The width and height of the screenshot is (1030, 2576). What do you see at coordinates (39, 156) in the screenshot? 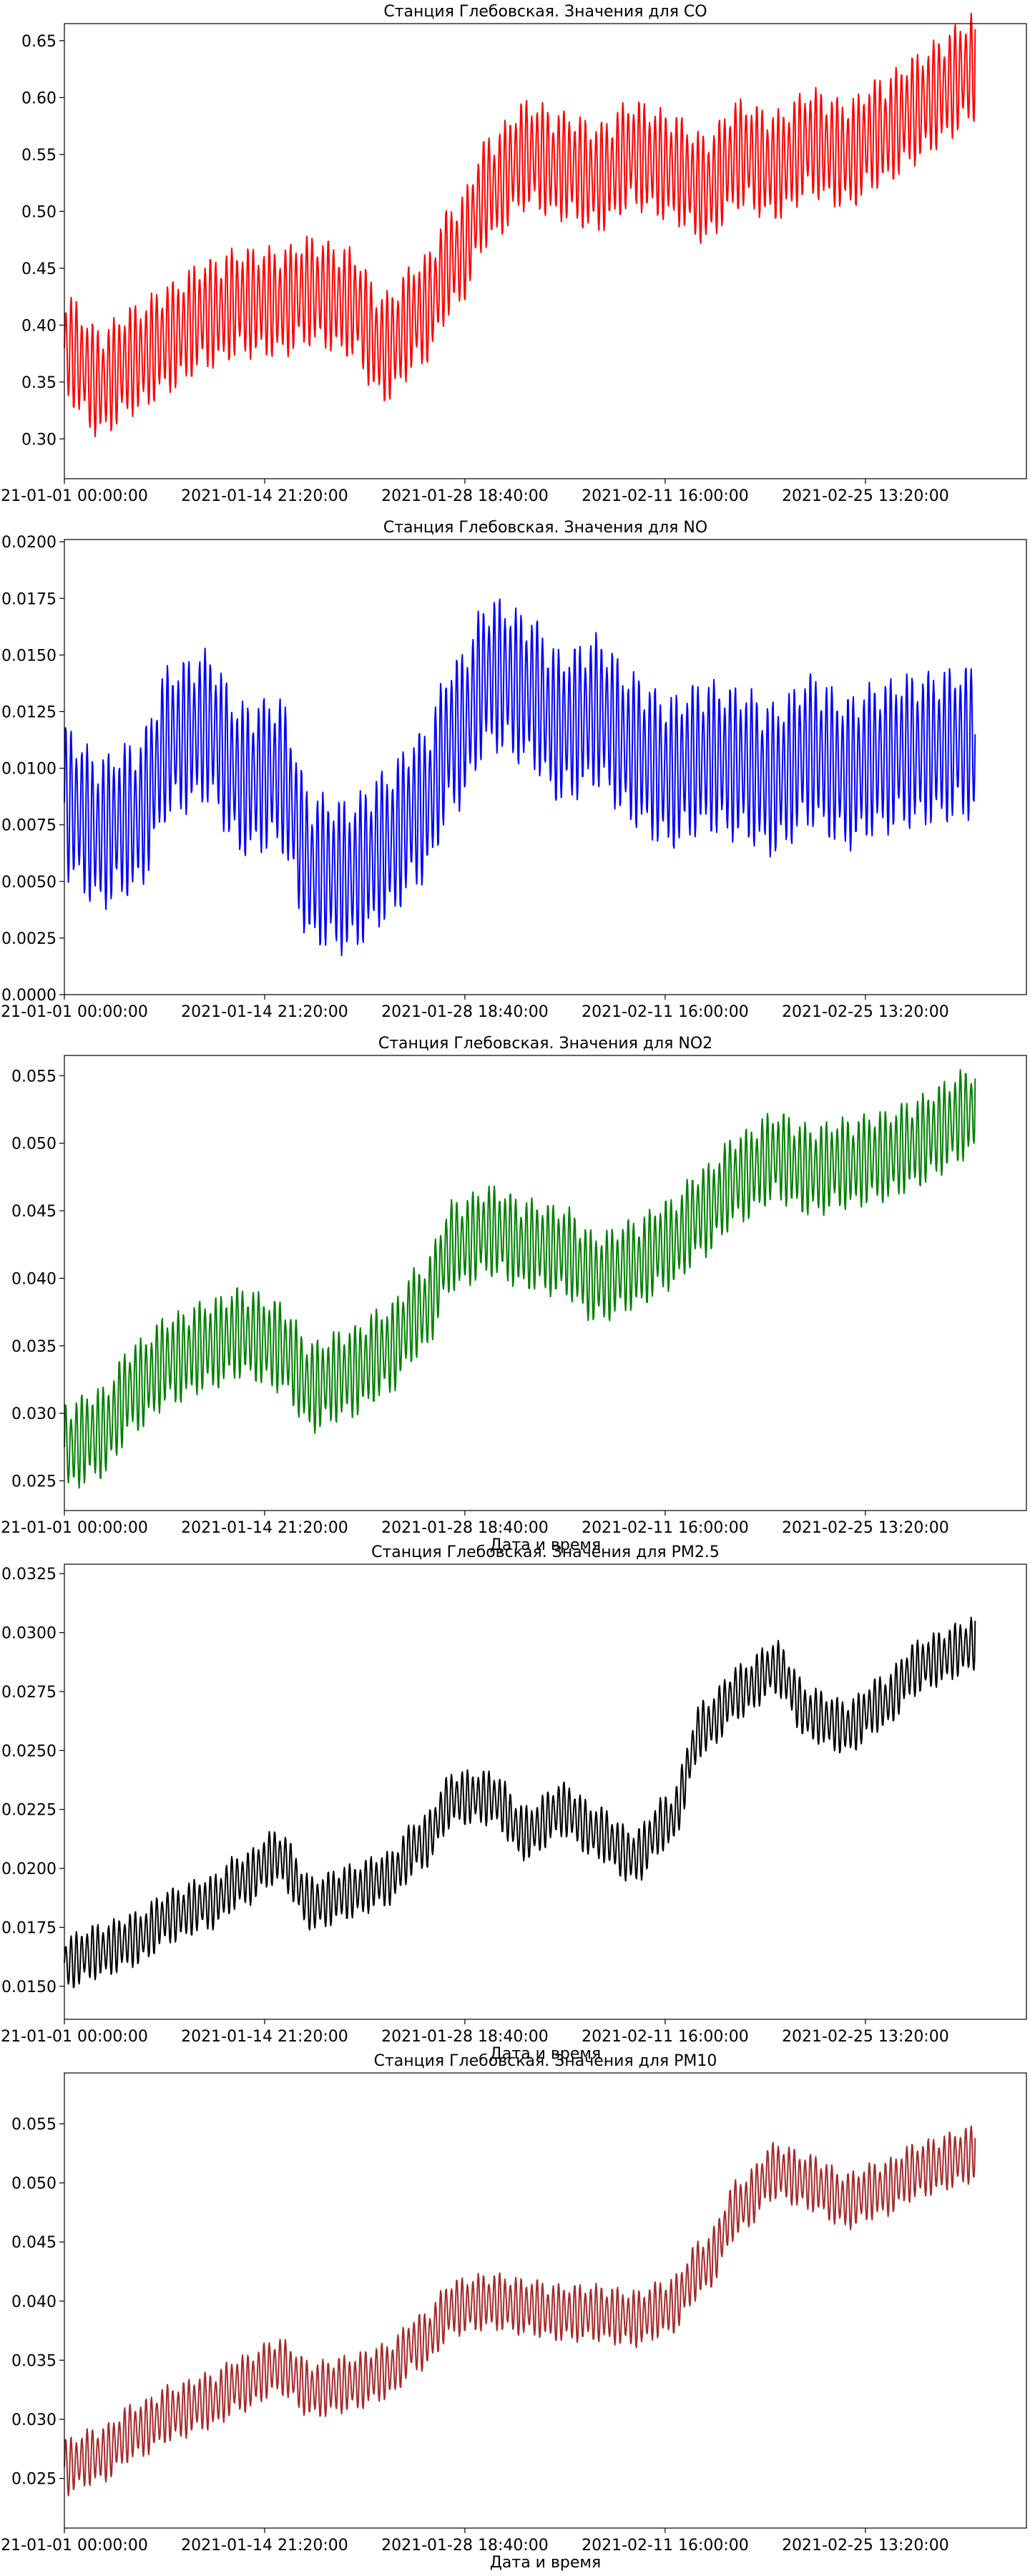
I see `y-tick-label: 0.55` at bounding box center [39, 156].